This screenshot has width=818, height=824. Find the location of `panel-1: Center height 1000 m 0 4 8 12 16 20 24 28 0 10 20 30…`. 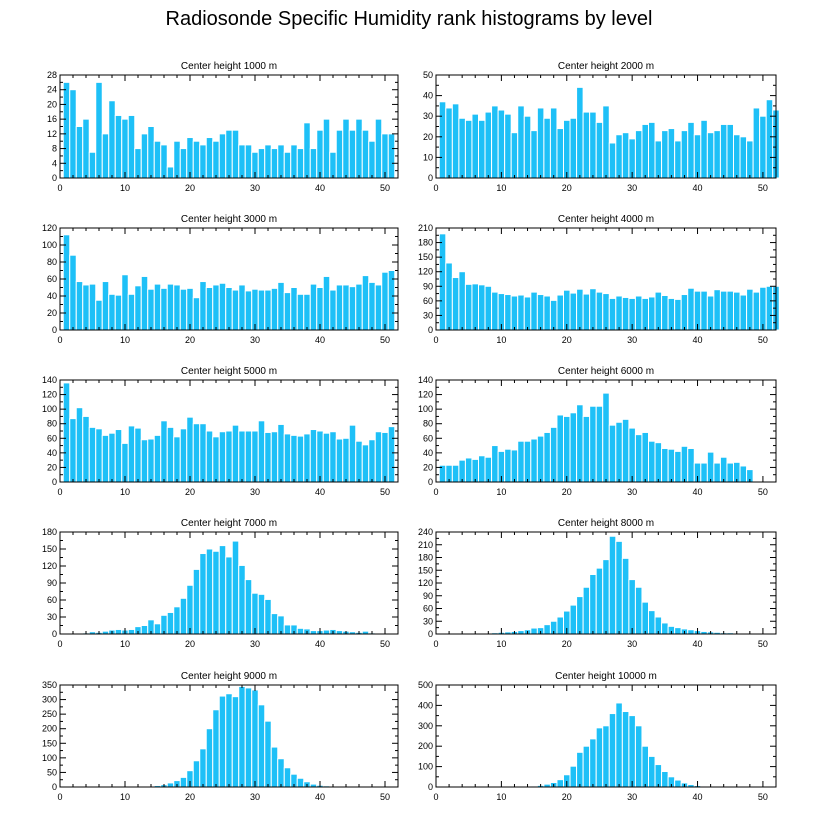

panel-1: Center height 1000 m 0 4 8 12 16 20 24 28 0 10 20 30… is located at coordinates (223, 127).